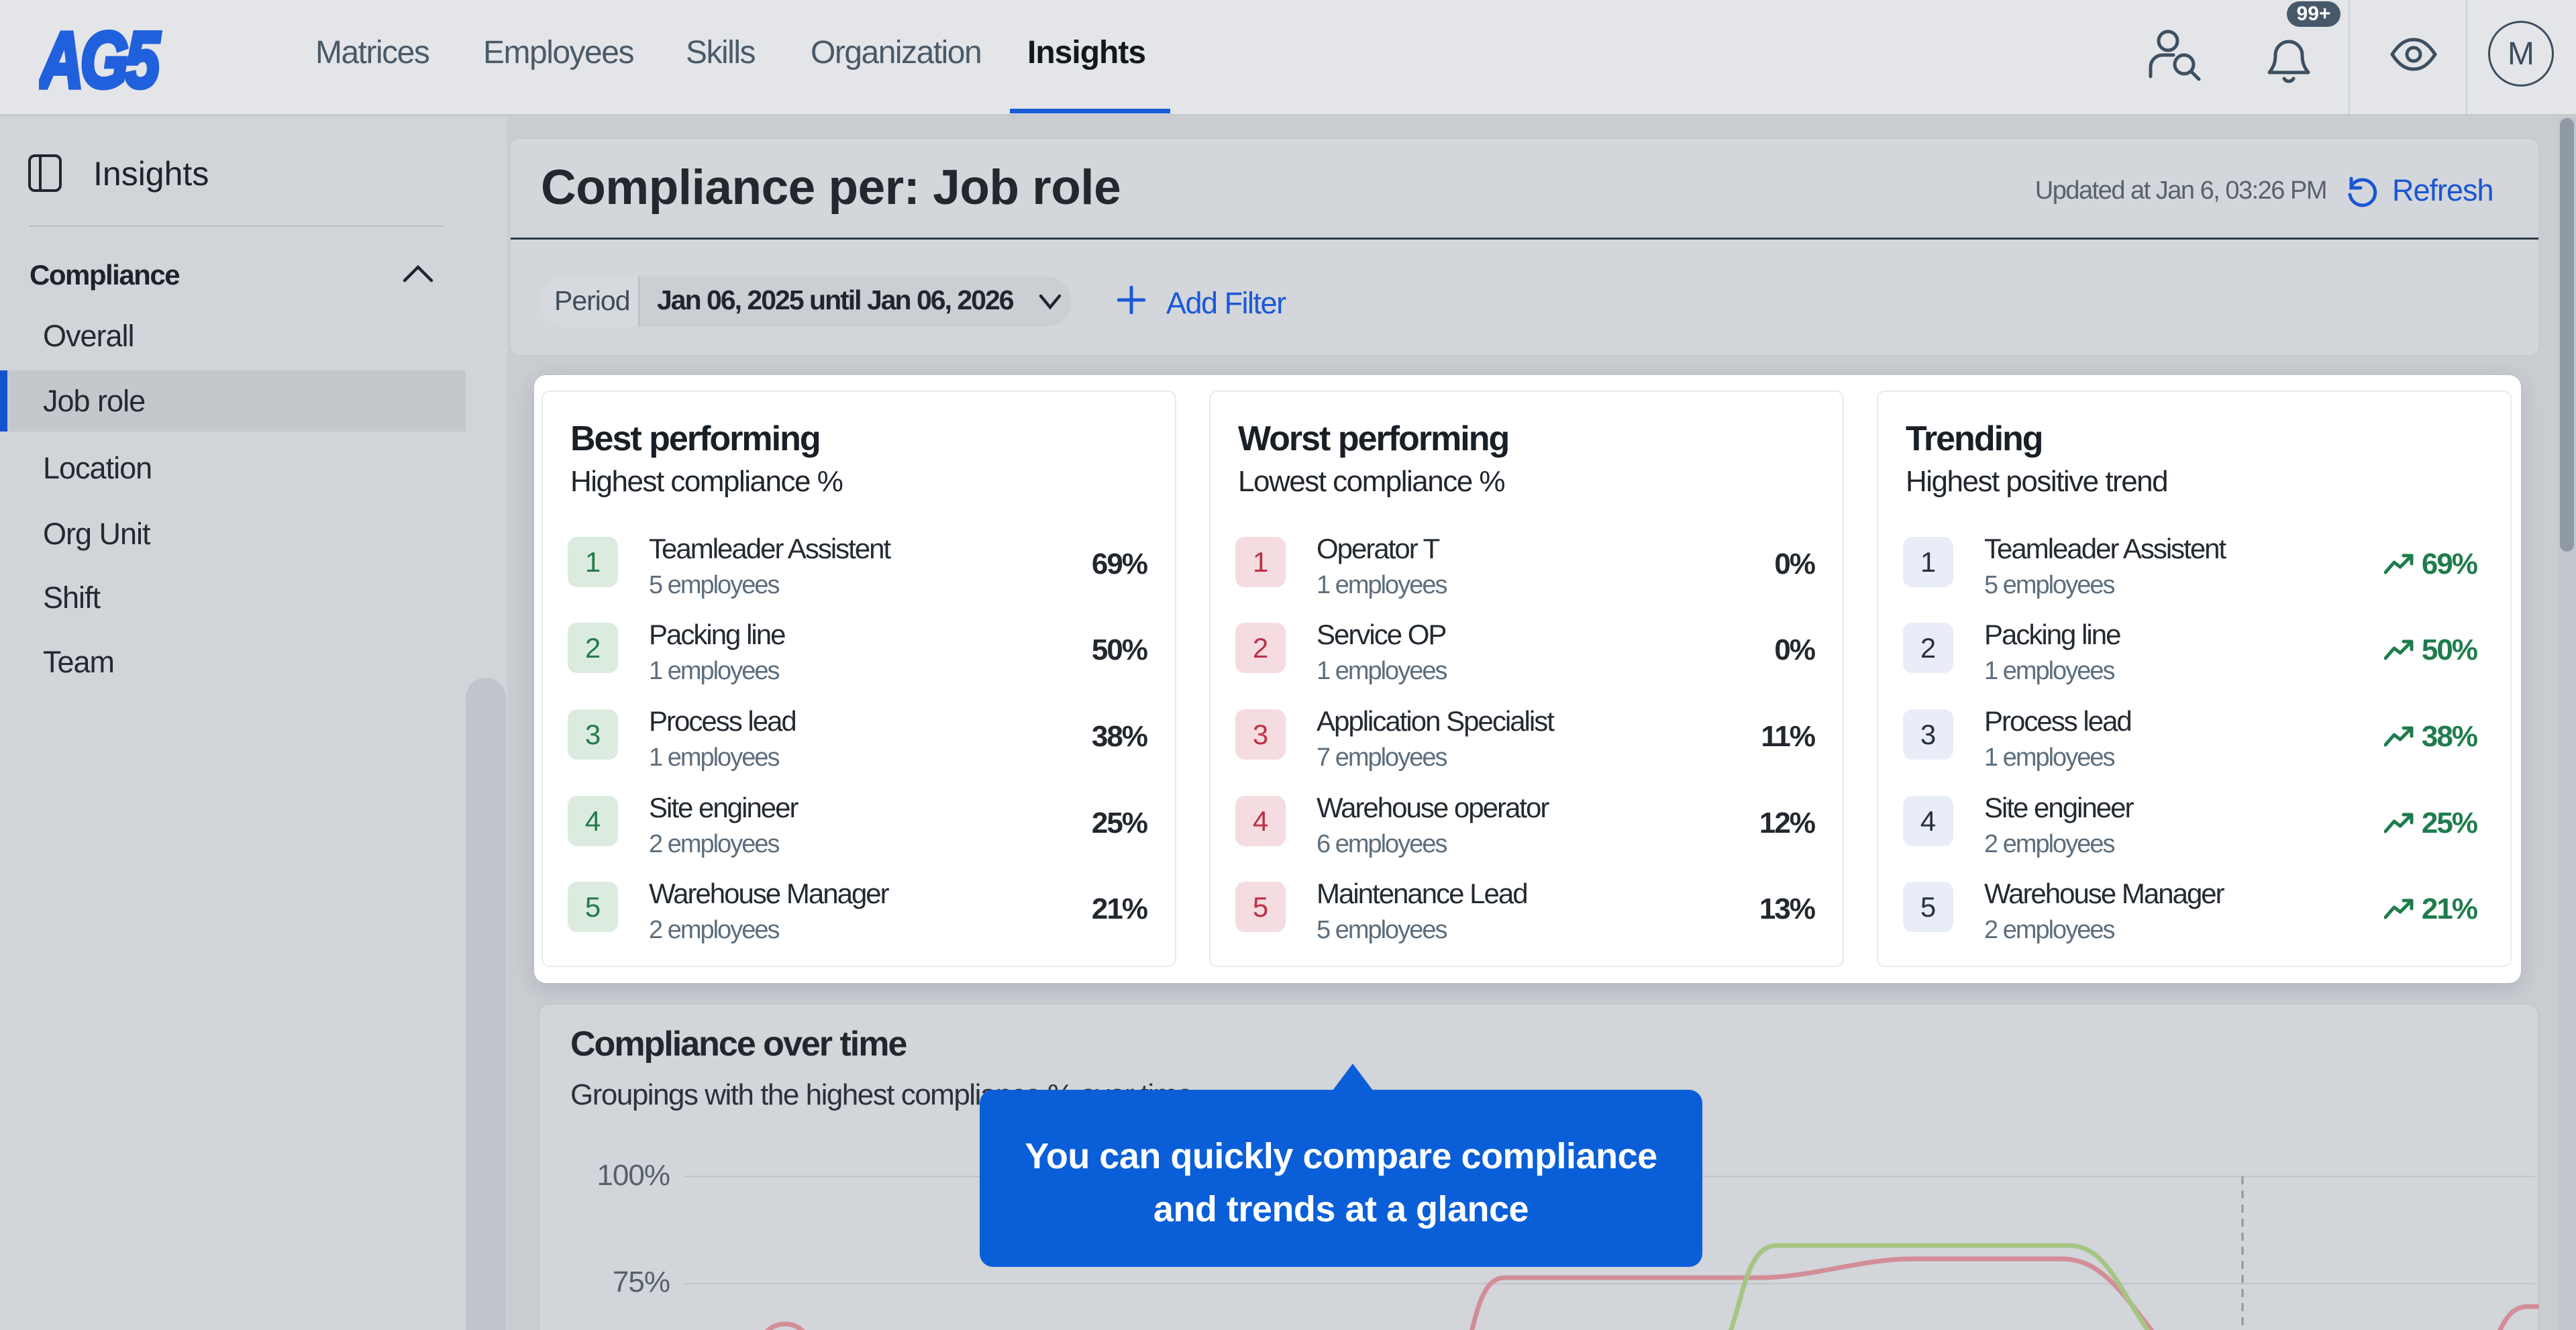 The image size is (2576, 1330). What do you see at coordinates (100, 61) in the screenshot?
I see `svg-text: AG5` at bounding box center [100, 61].